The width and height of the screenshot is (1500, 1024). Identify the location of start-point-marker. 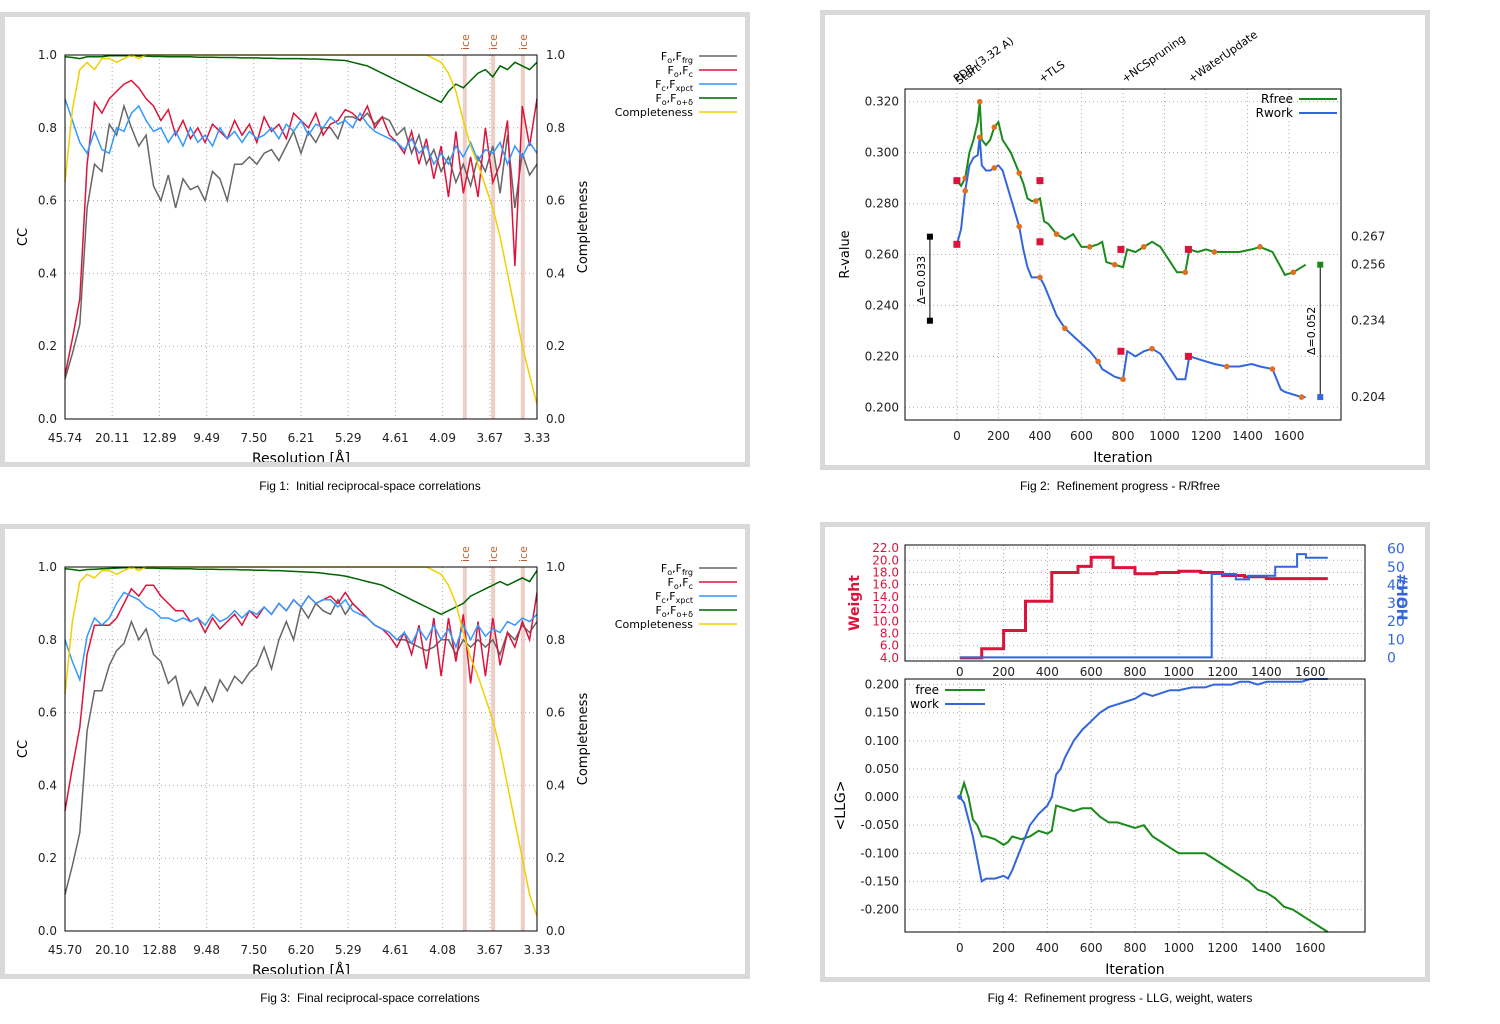
(960, 797).